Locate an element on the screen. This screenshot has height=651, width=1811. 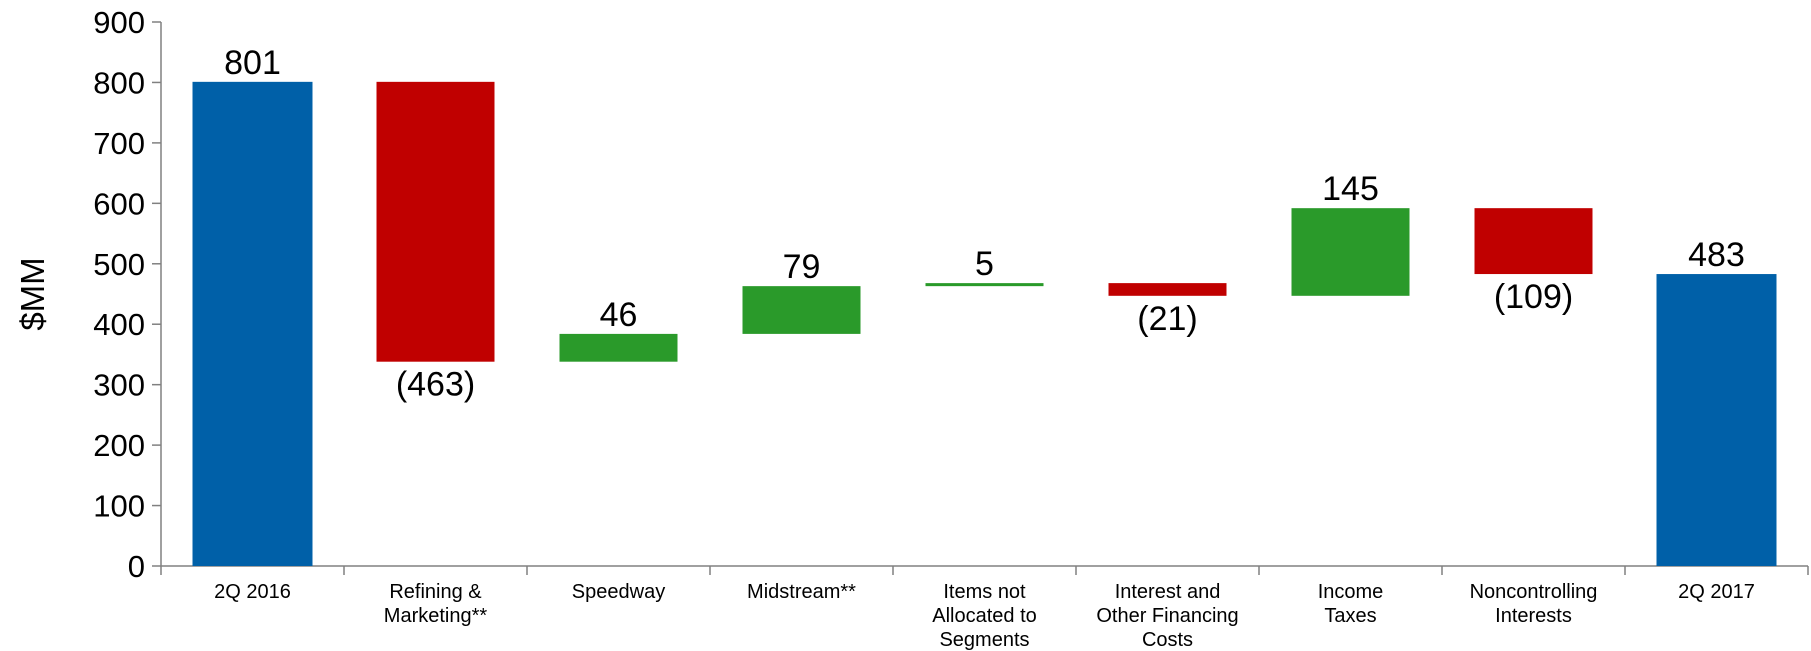
x-category-label: 2Q 2016 is located at coordinates (252, 592).